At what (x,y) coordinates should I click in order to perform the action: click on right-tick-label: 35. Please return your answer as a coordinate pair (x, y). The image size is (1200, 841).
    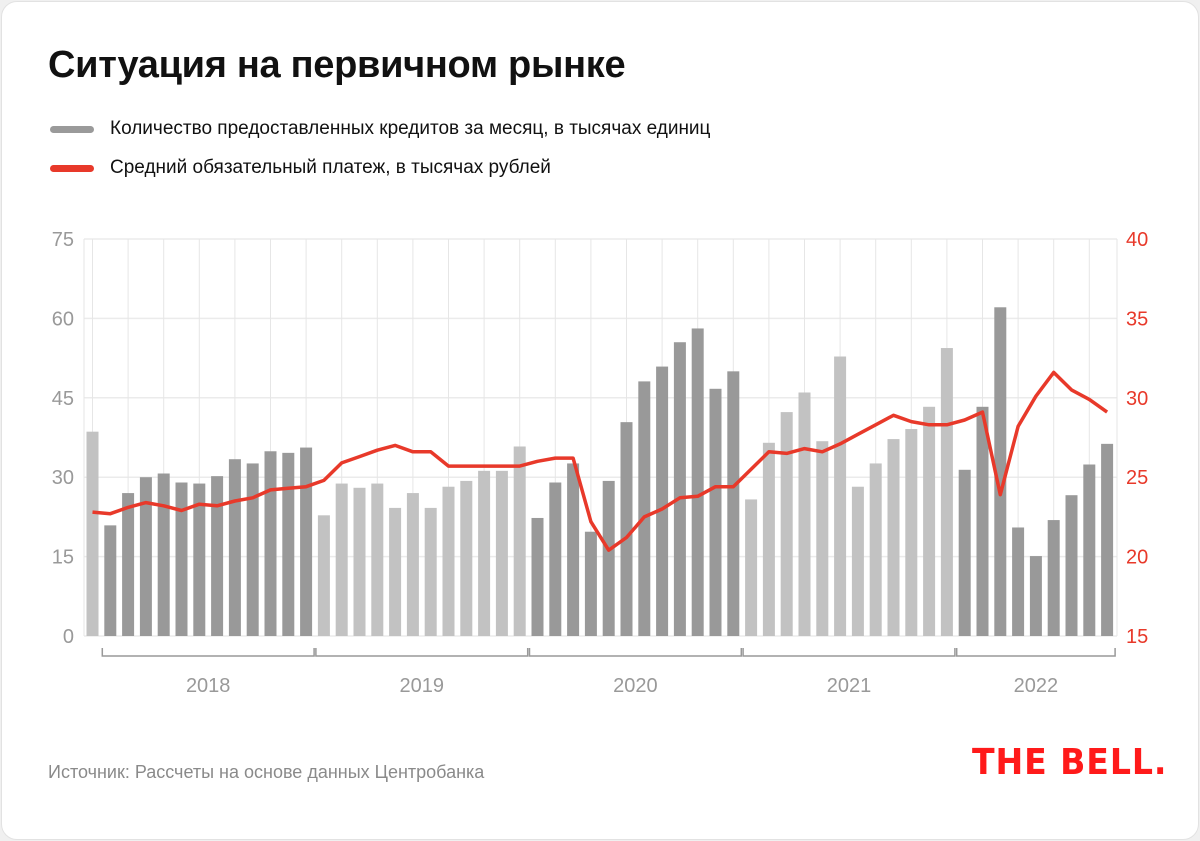
    Looking at the image, I should click on (1137, 319).